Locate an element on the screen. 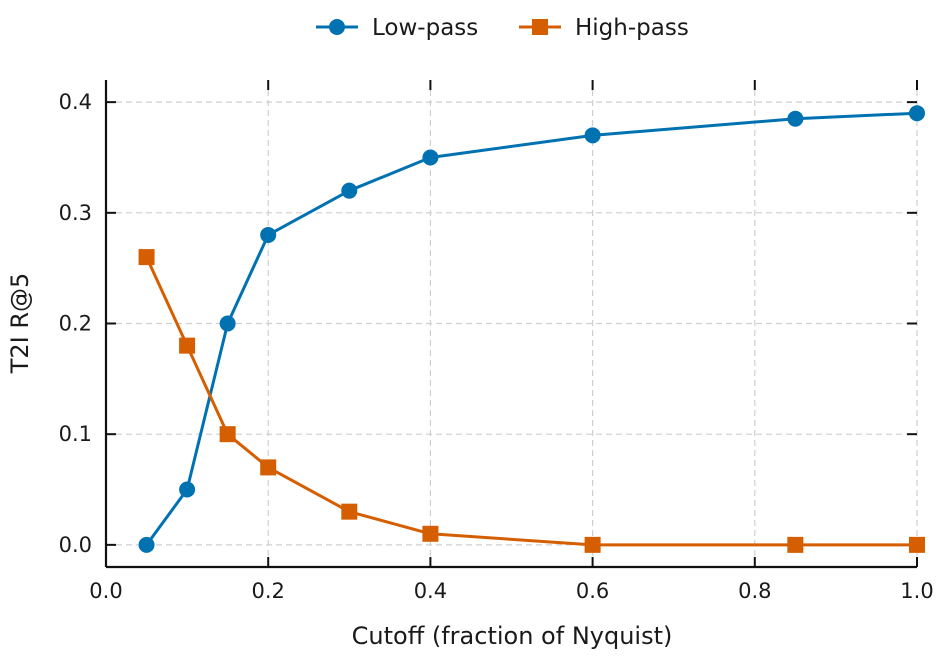  y-tick-label: 0.3 is located at coordinates (75, 213).